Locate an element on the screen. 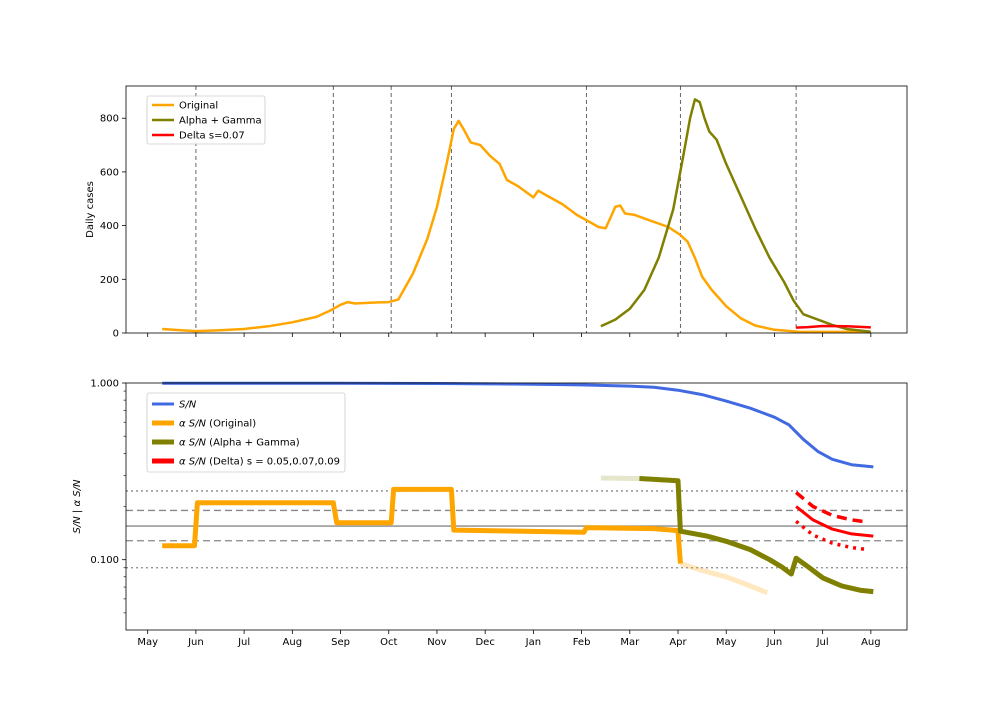 Image resolution: width=1008 pixels, height=720 pixels. x-tick-label: Oct is located at coordinates (388, 642).